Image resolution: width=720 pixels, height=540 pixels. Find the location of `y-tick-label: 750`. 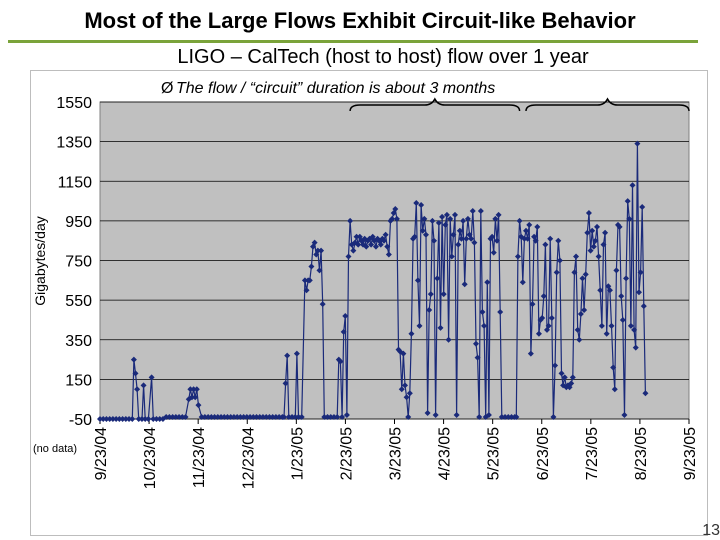

y-tick-label: 750 is located at coordinates (78, 262).